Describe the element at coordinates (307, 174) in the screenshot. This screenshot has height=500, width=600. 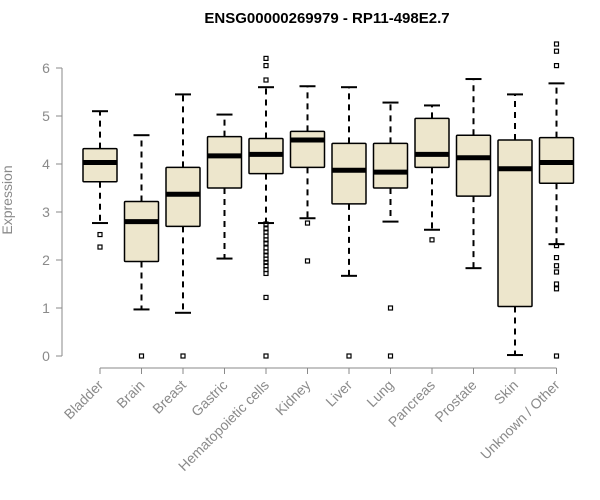
I see `box-kidney` at that location.